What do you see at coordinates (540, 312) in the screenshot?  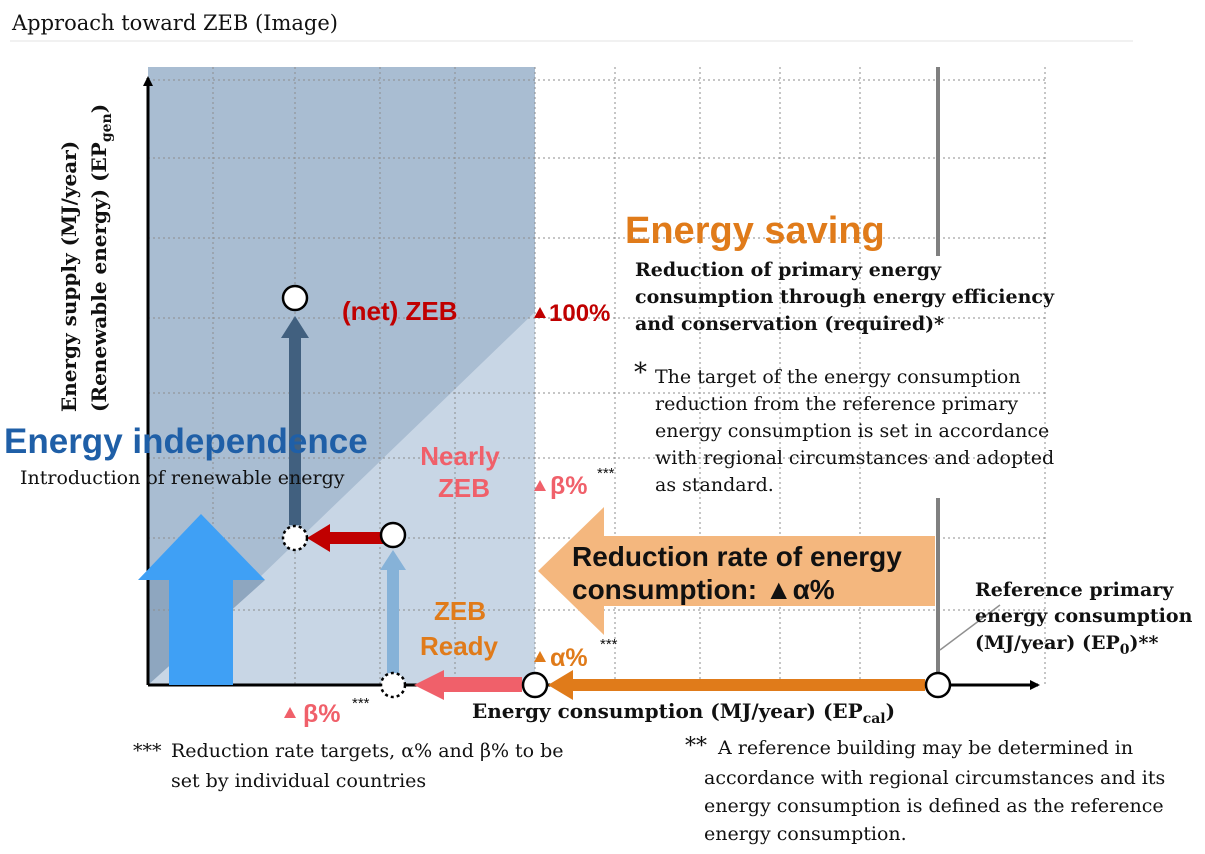 I see `triangle-100-icon` at bounding box center [540, 312].